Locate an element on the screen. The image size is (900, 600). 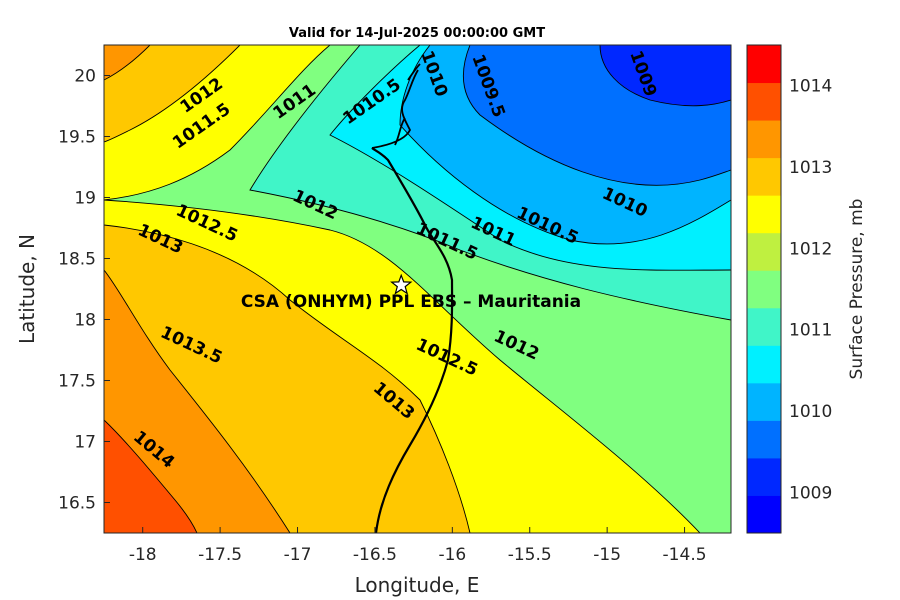
map-title: Valid for 14-Jul-2025 00:00:00 GMT is located at coordinates (417, 33).